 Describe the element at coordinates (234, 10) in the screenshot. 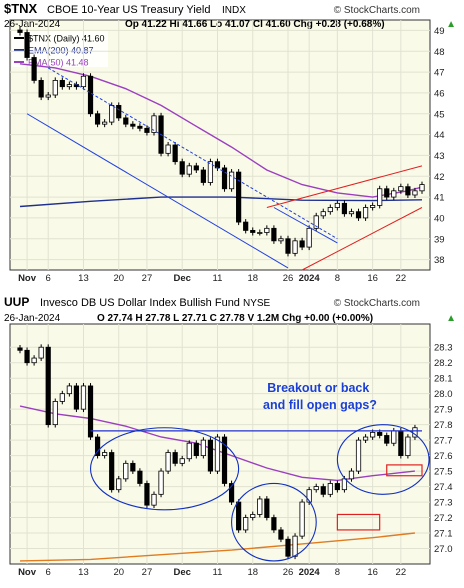

I see `tnx-exchange: INDX` at that location.